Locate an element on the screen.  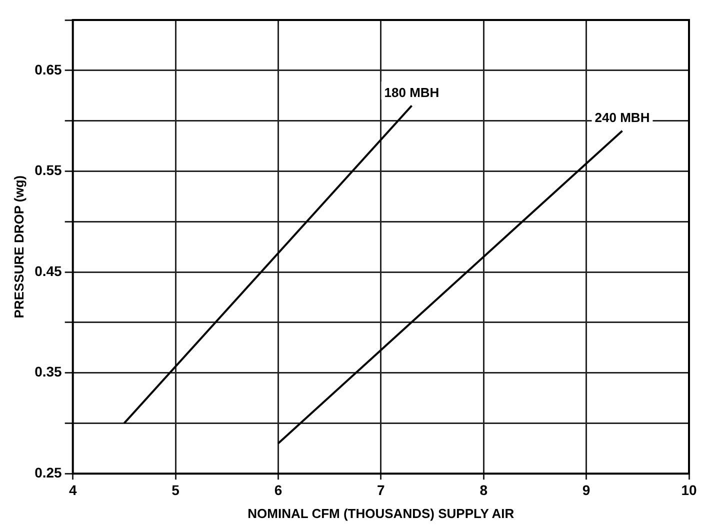
series-label: 240 MBH is located at coordinates (622, 117).